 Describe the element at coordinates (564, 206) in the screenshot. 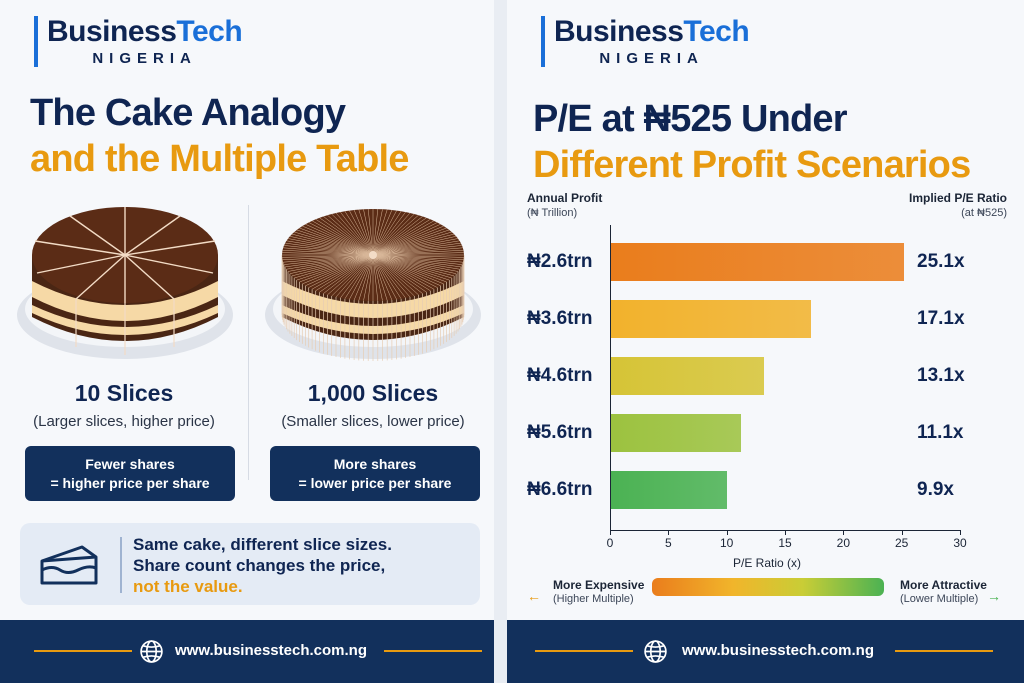

I see `y-axis-header: Annual Profit (₦ Trillion)` at that location.